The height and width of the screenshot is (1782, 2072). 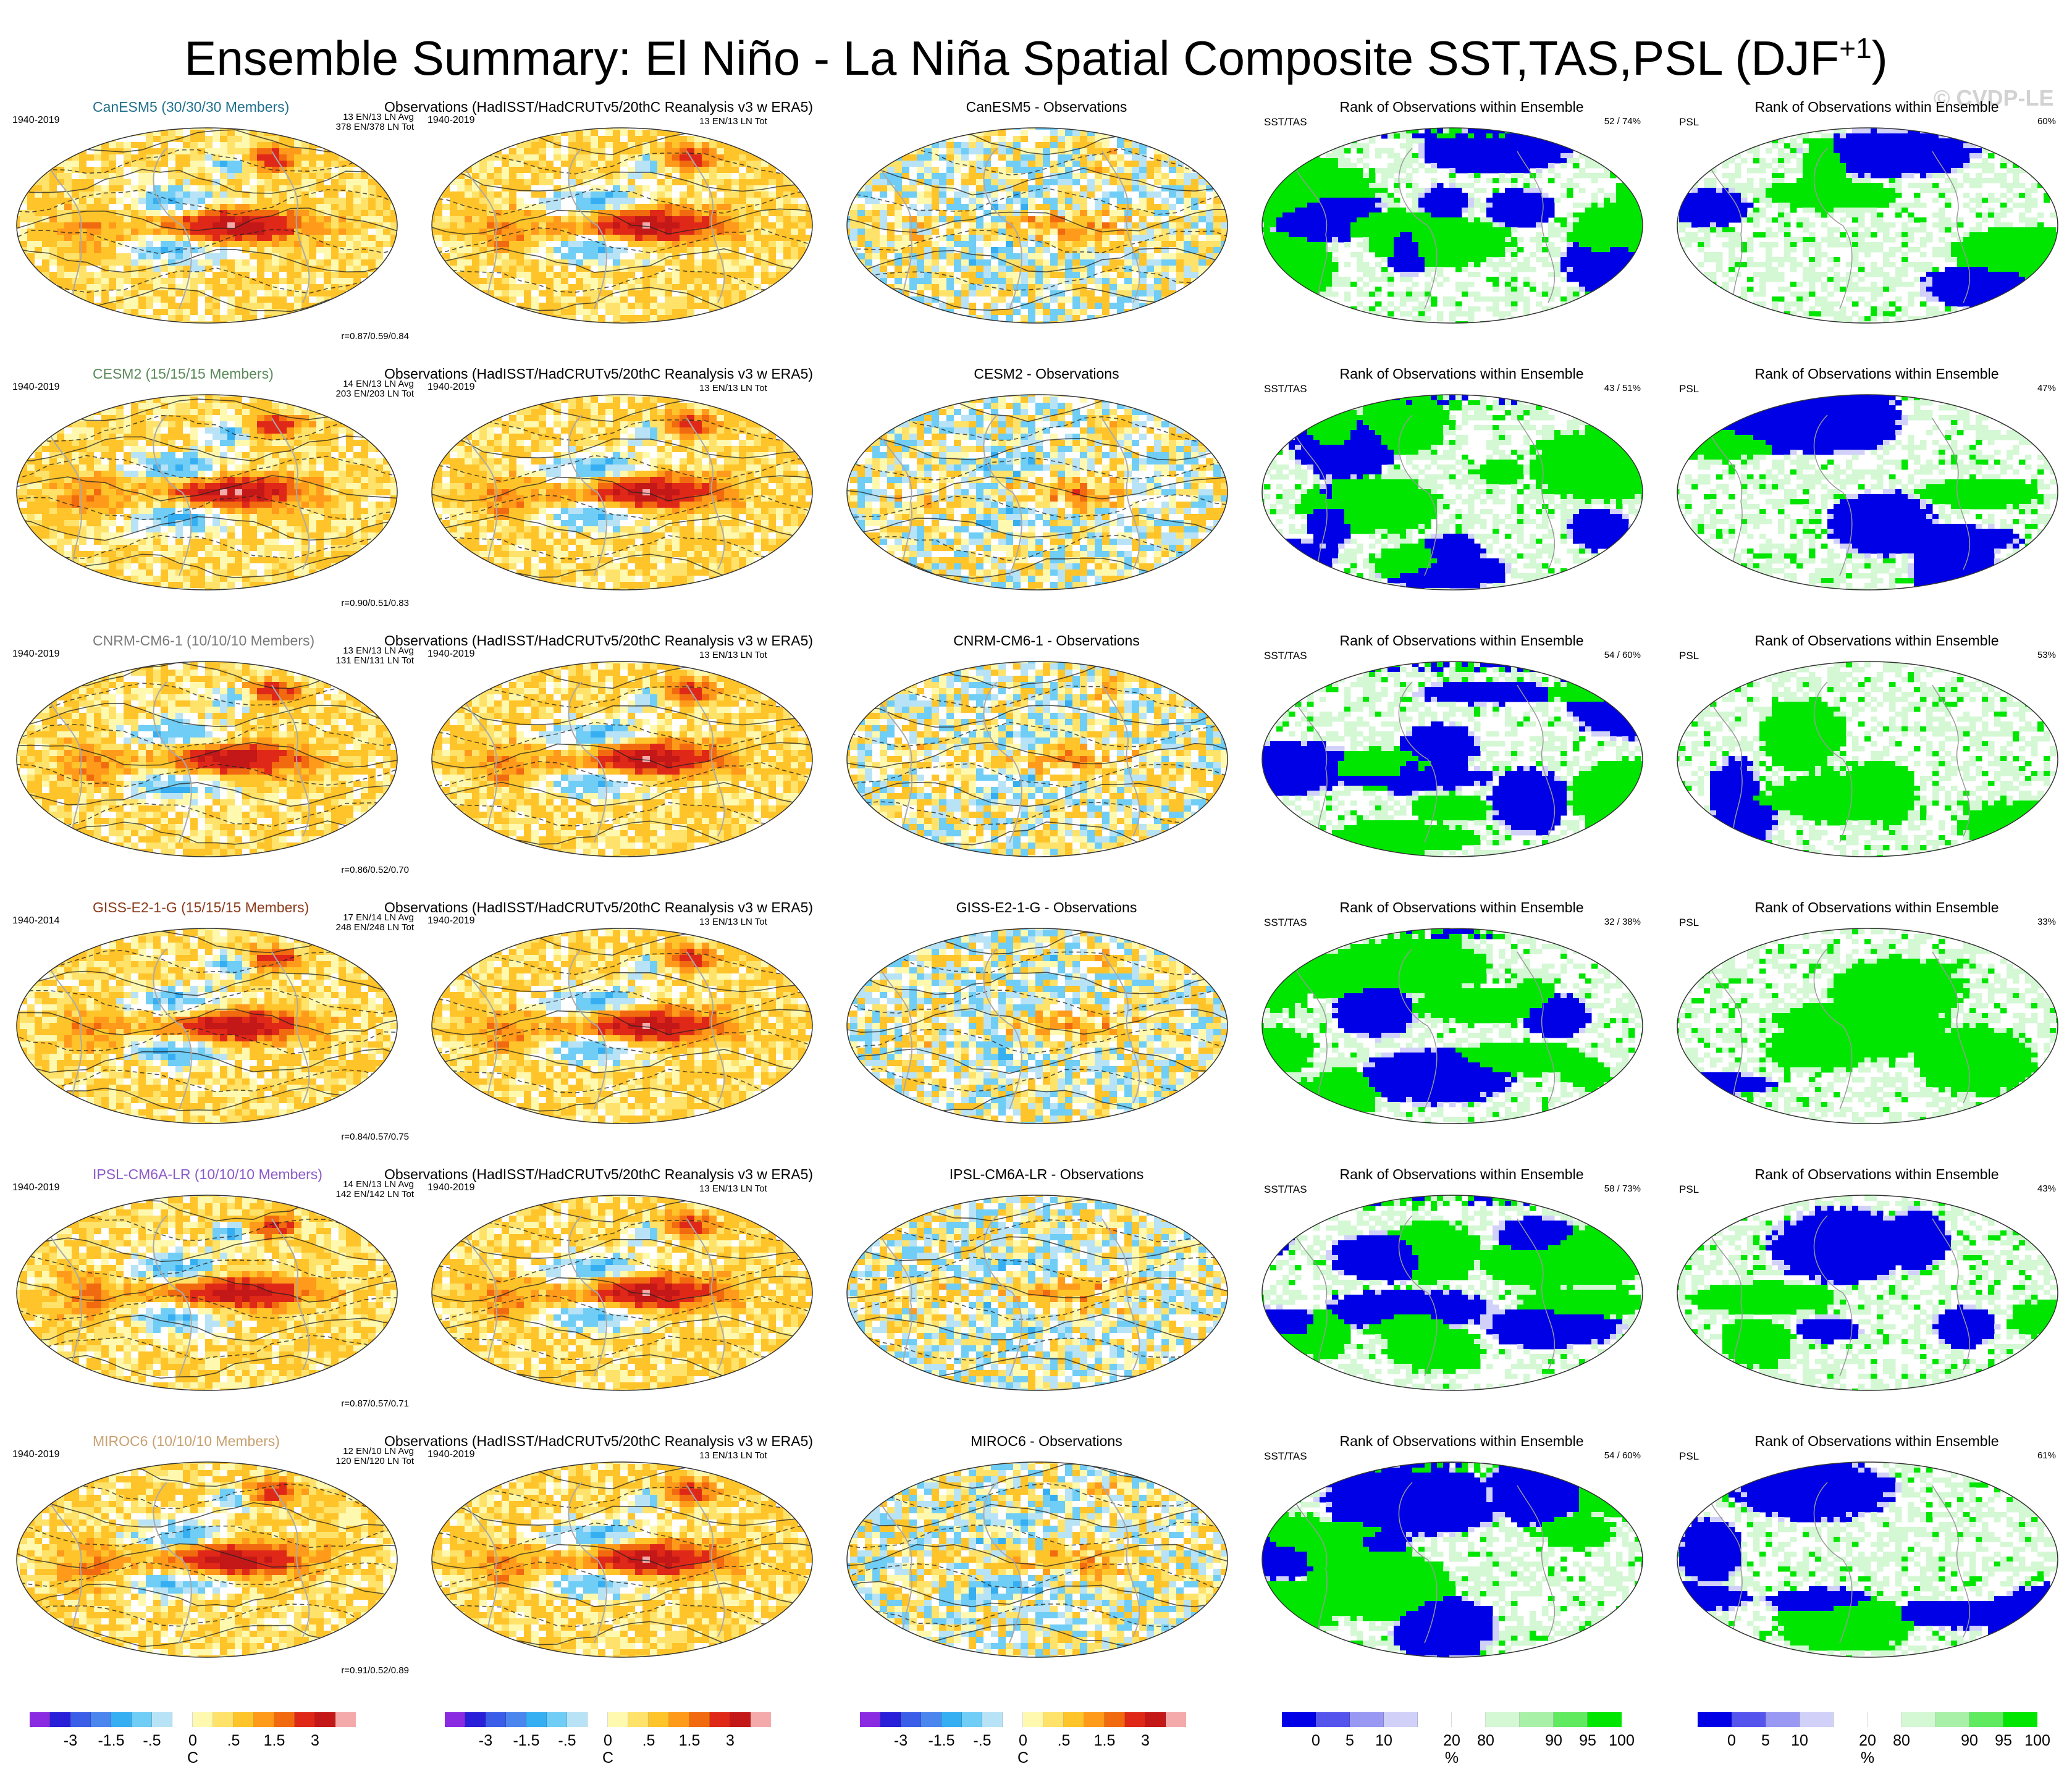 I want to click on model-avg: 13 EN/13 LN Avg, so click(x=375, y=117).